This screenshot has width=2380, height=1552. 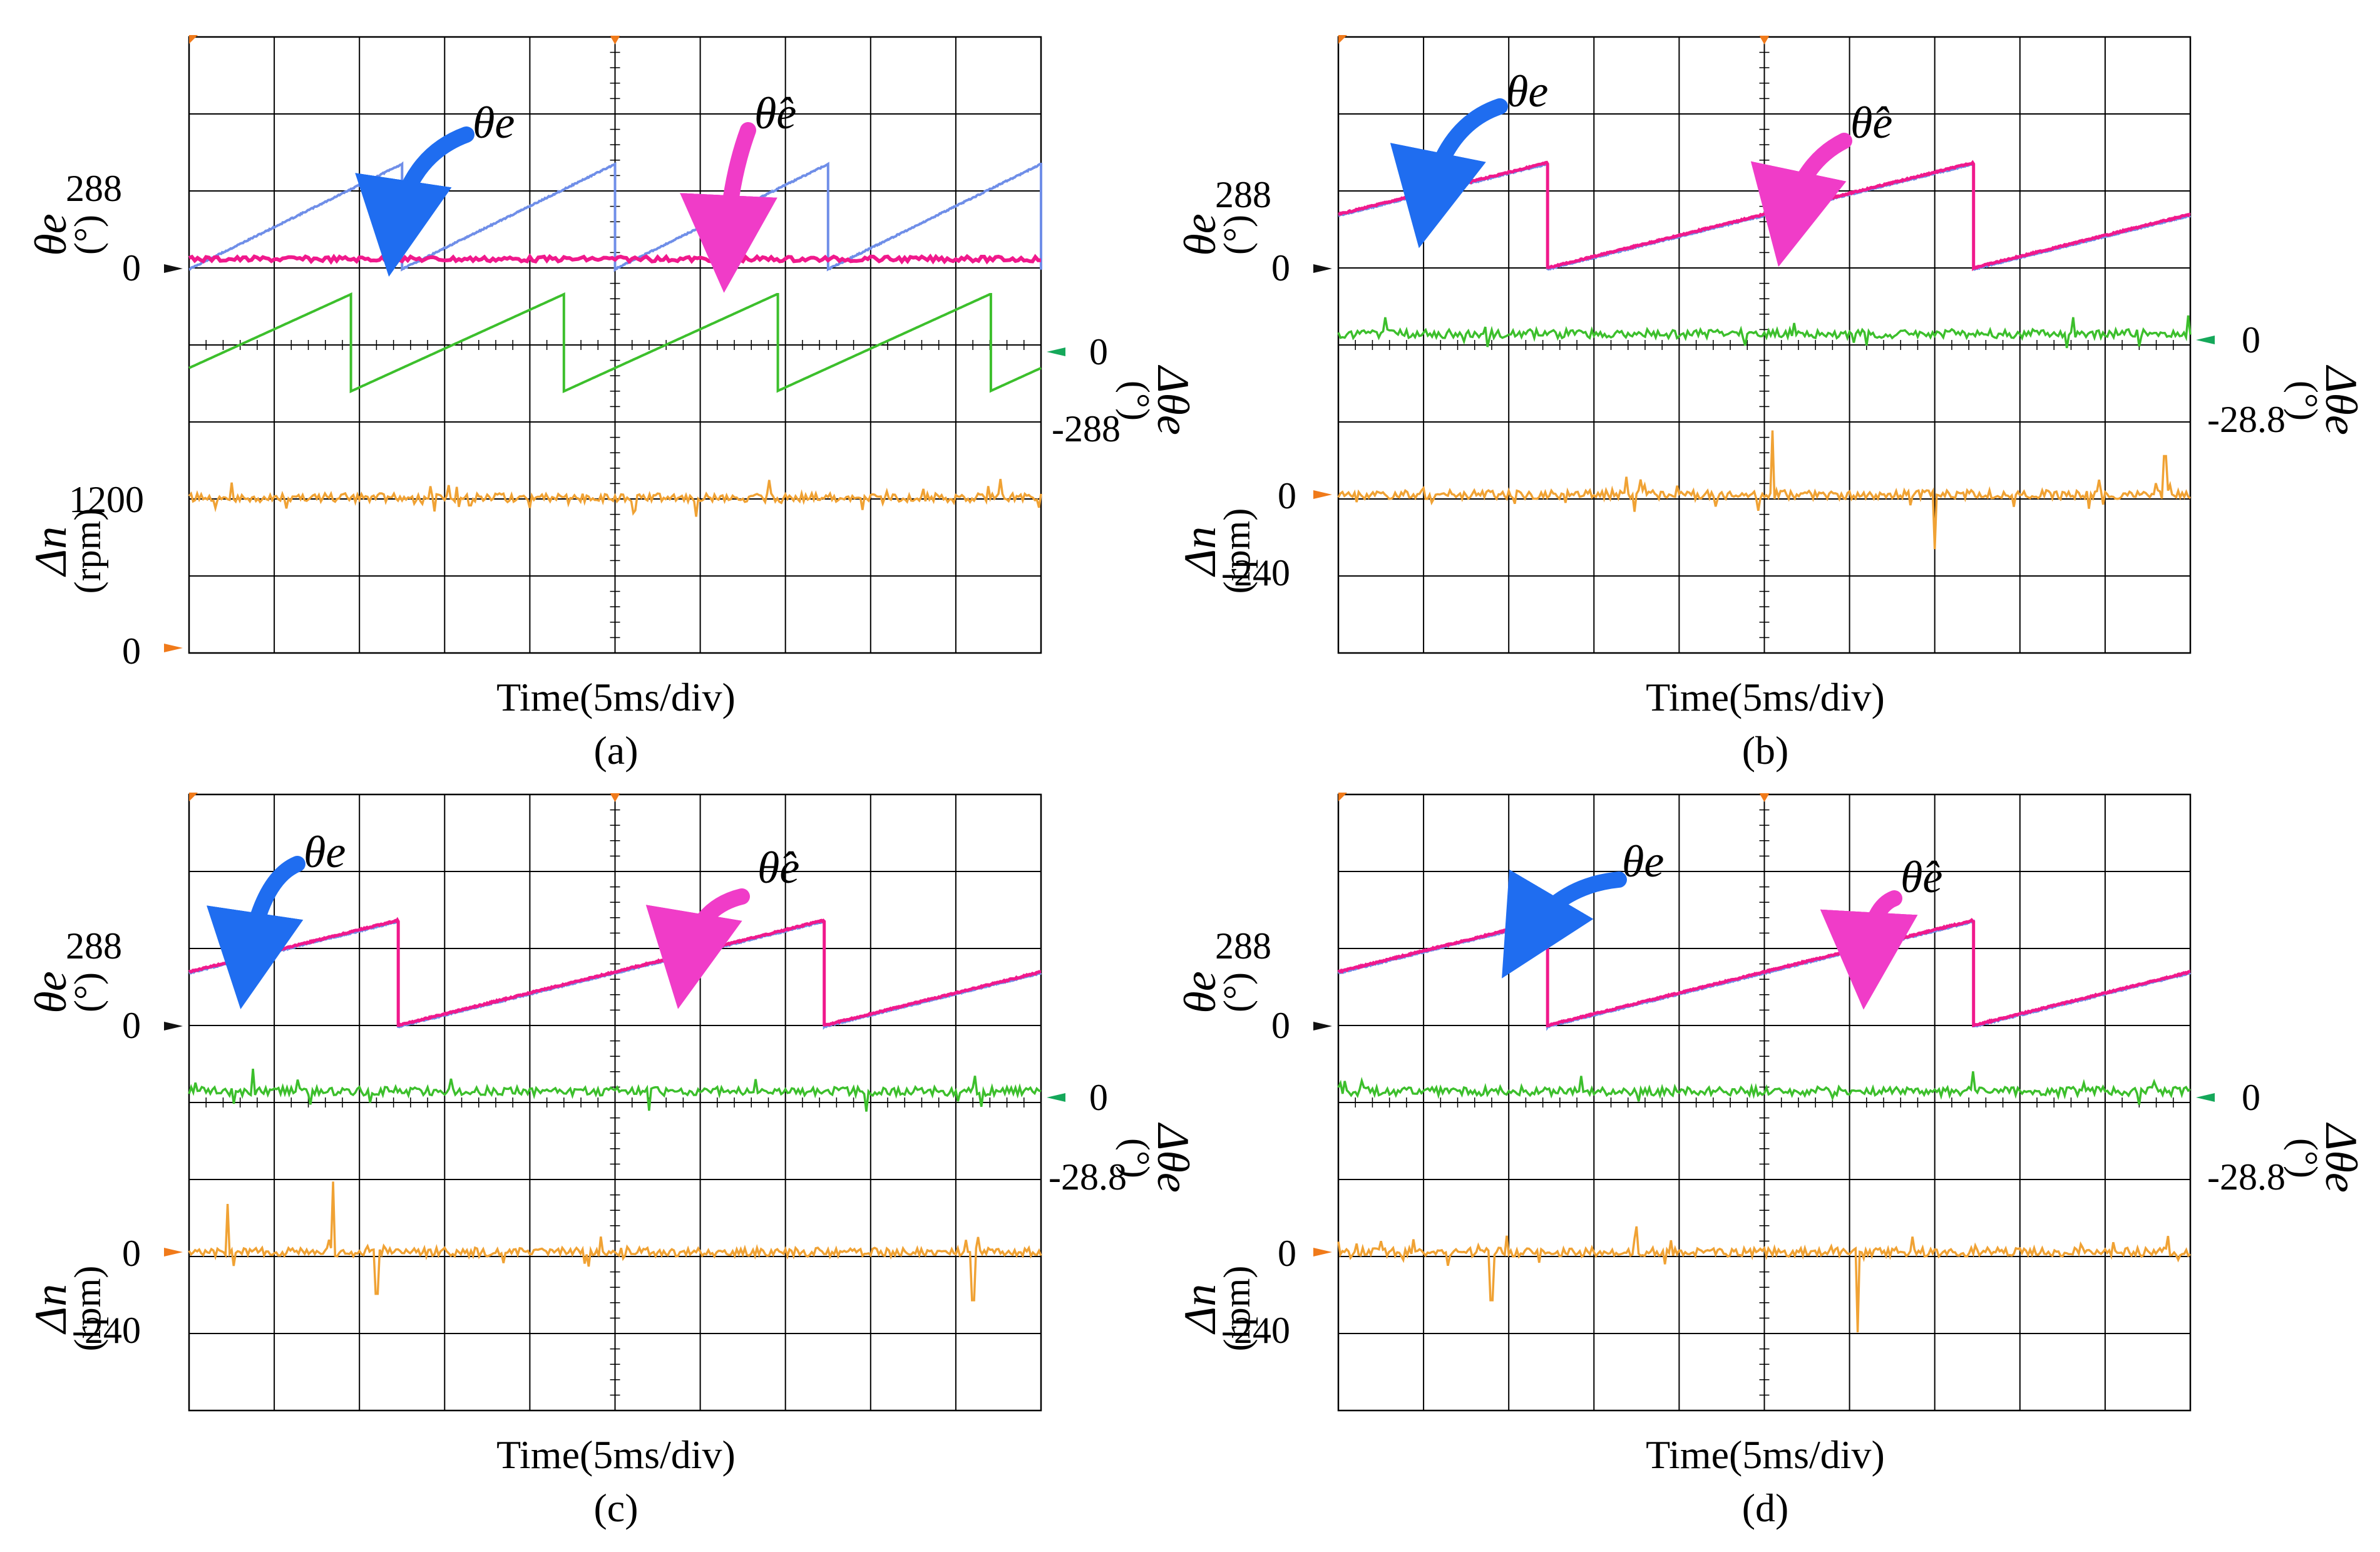 What do you see at coordinates (1173, 400) in the screenshot?
I see `ylabel-error-a-name: Δθe` at bounding box center [1173, 400].